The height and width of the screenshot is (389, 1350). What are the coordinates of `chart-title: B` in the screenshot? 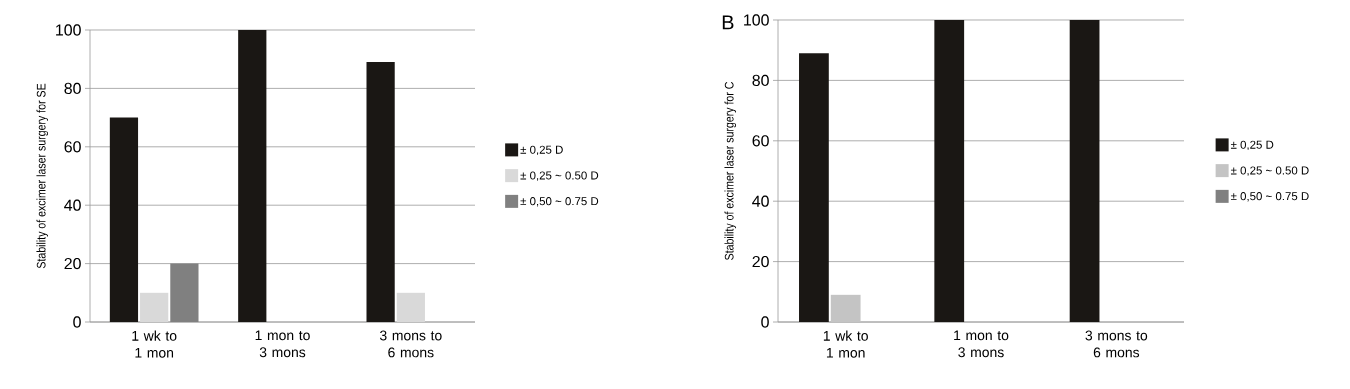 It's located at (728, 22).